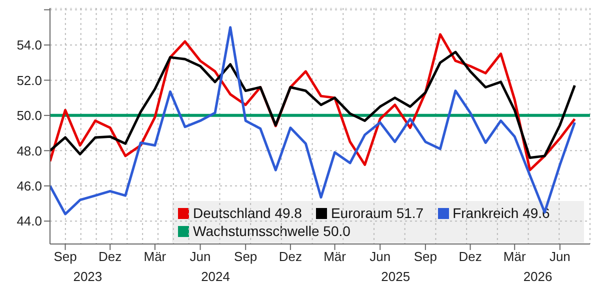 The width and height of the screenshot is (600, 300). Describe the element at coordinates (29, 221) in the screenshot. I see `y-tick-label: 44.0` at that location.